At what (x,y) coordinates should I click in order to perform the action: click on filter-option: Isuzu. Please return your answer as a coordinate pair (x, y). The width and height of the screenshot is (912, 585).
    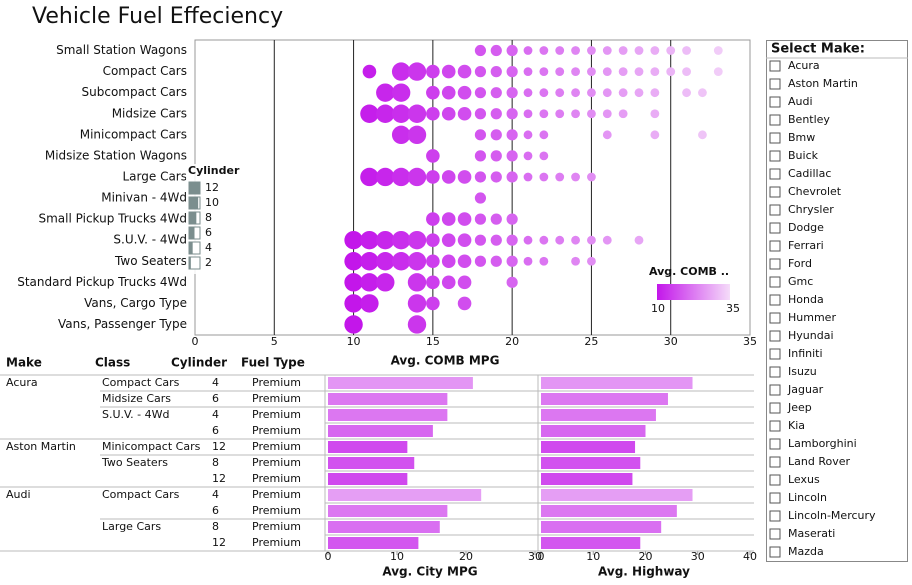
    Looking at the image, I should click on (802, 371).